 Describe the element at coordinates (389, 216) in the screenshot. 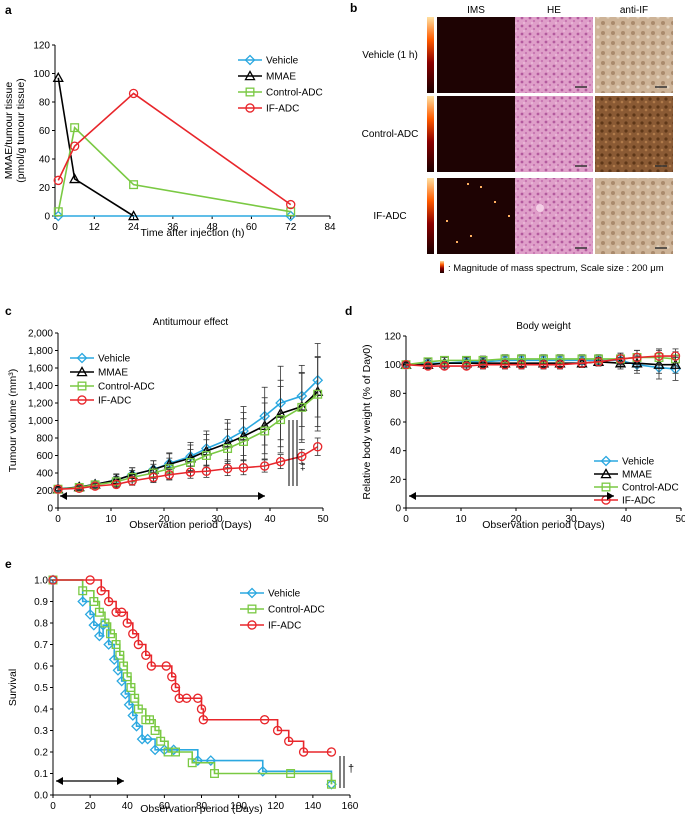

I see `row-label: IF-ADC` at that location.